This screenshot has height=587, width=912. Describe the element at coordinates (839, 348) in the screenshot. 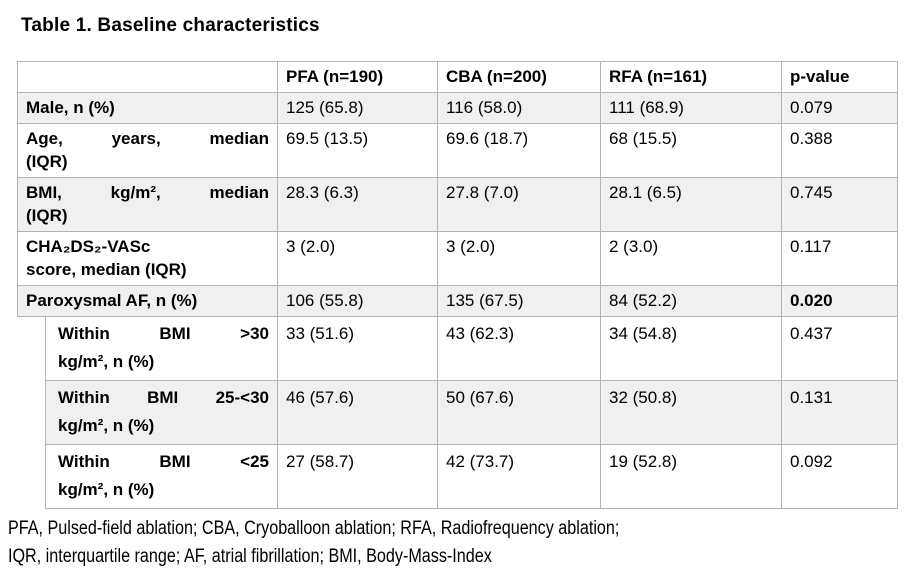

I see `cell-p-value: 0.437` at that location.